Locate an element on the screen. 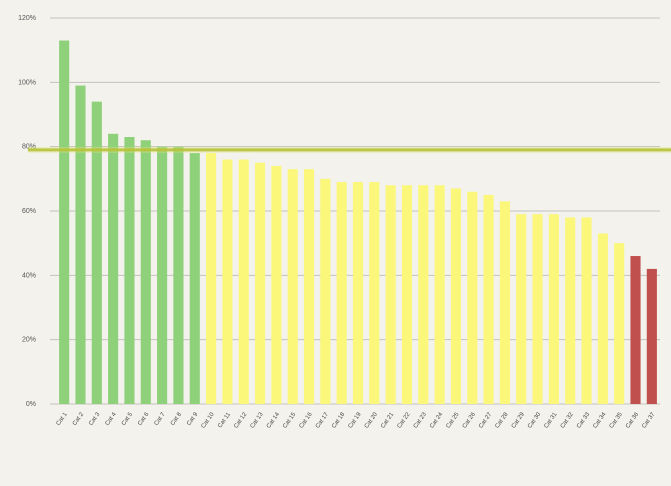 The height and width of the screenshot is (486, 671). y-tick-label: 80% is located at coordinates (29, 147).